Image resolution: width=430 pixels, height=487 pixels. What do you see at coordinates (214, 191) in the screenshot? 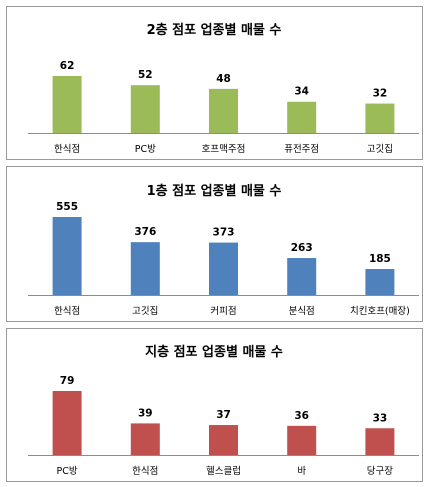
I see `chart-title: 1층 점포 업종별 매물 수` at bounding box center [214, 191].